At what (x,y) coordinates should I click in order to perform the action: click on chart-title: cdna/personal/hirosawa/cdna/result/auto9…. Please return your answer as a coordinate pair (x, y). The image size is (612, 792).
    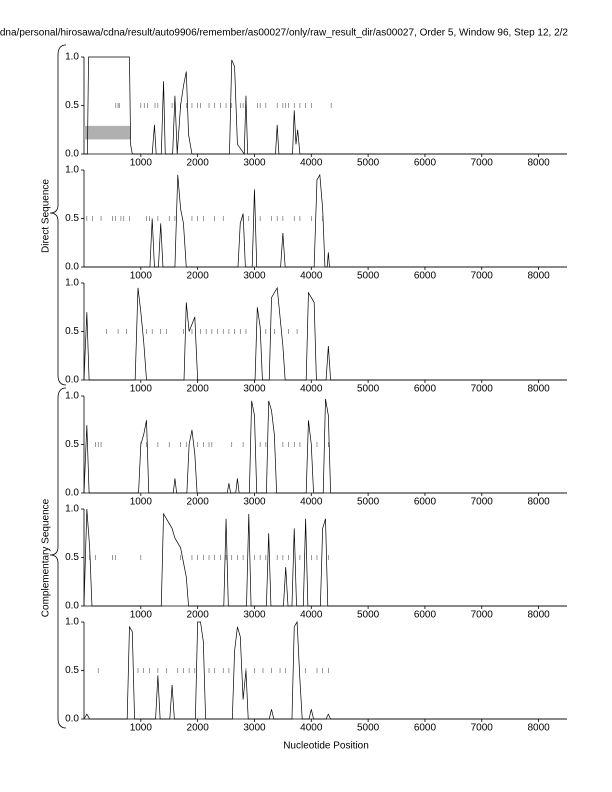
    Looking at the image, I should click on (284, 33).